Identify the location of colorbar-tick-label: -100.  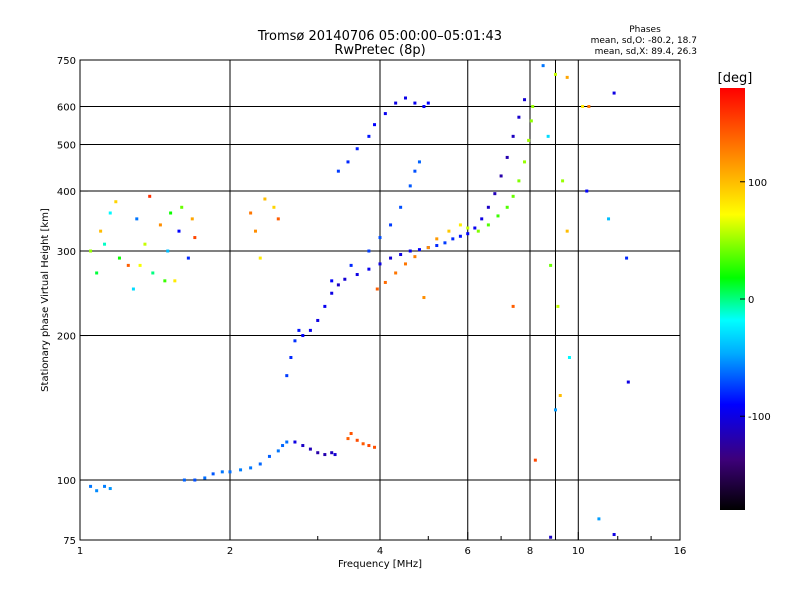
(759, 417).